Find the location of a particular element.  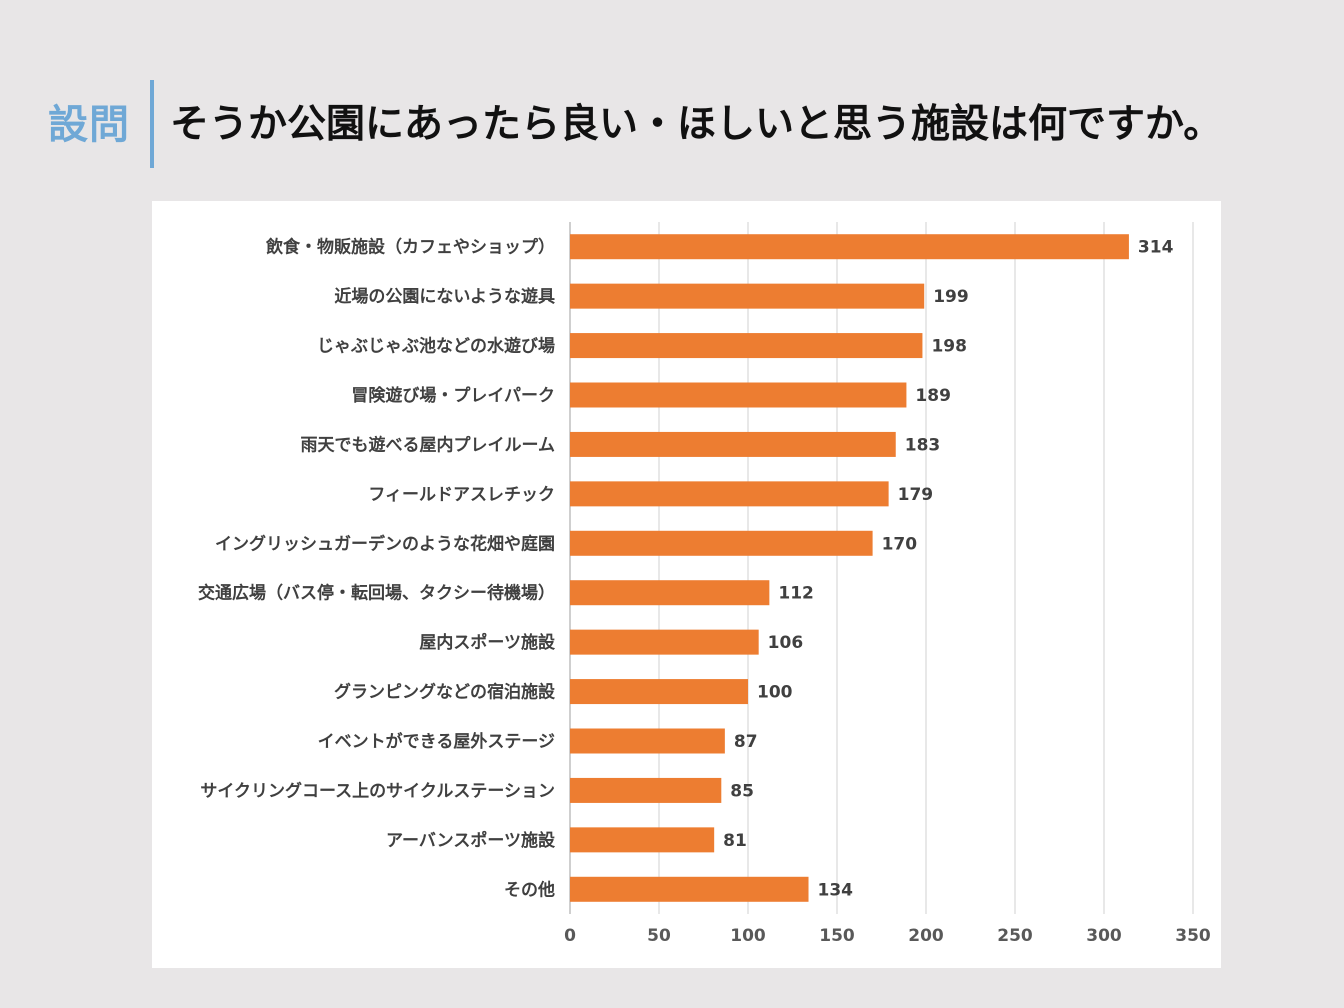

category-label: アーバンスポーツ施設 is located at coordinates (471, 840).